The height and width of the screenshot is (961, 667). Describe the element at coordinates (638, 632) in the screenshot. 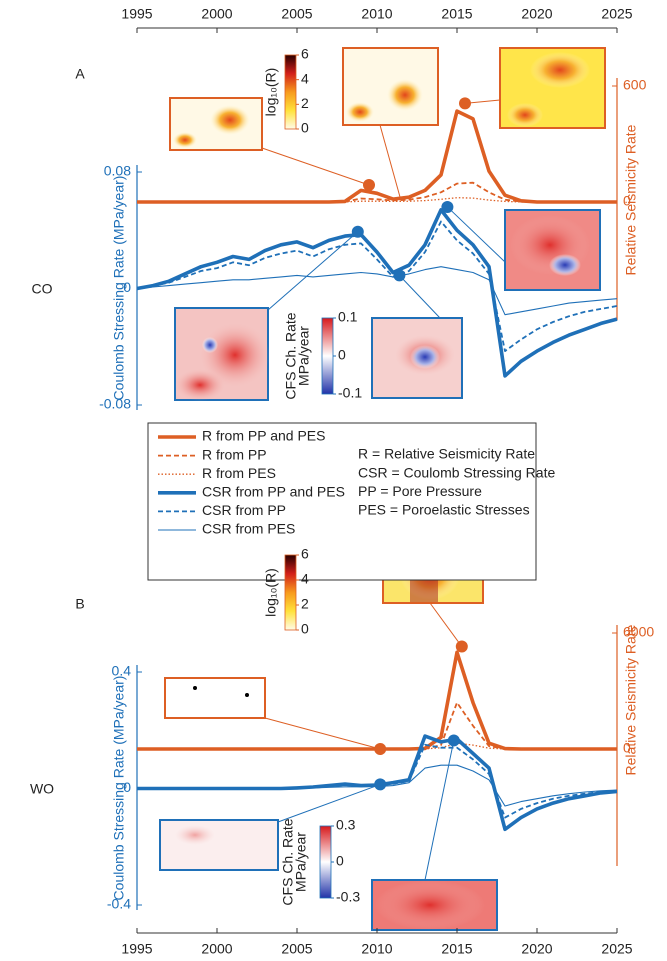

I see `y2-tick-label: 6000` at that location.